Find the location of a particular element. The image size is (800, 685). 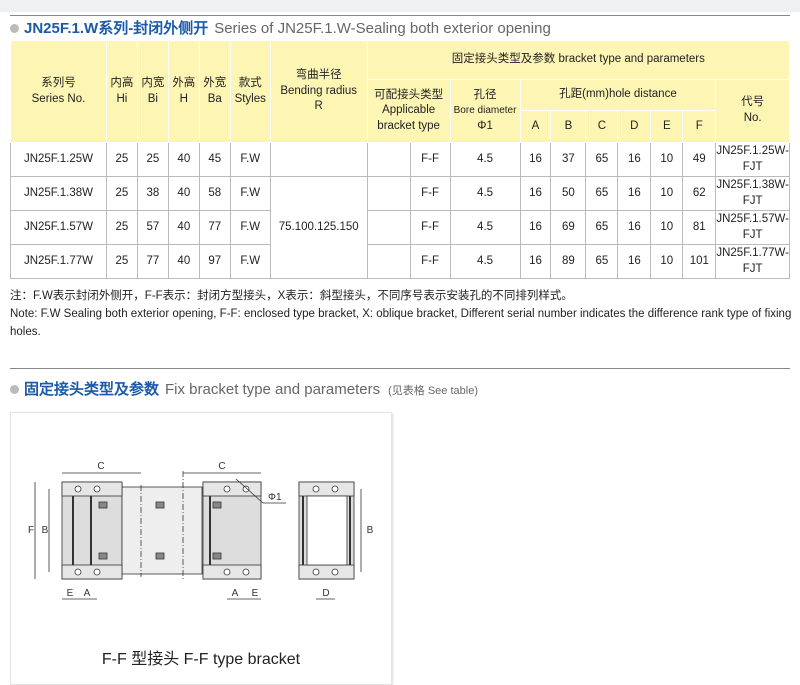

title-en: Fix bracket type and parameters is located at coordinates (273, 389).